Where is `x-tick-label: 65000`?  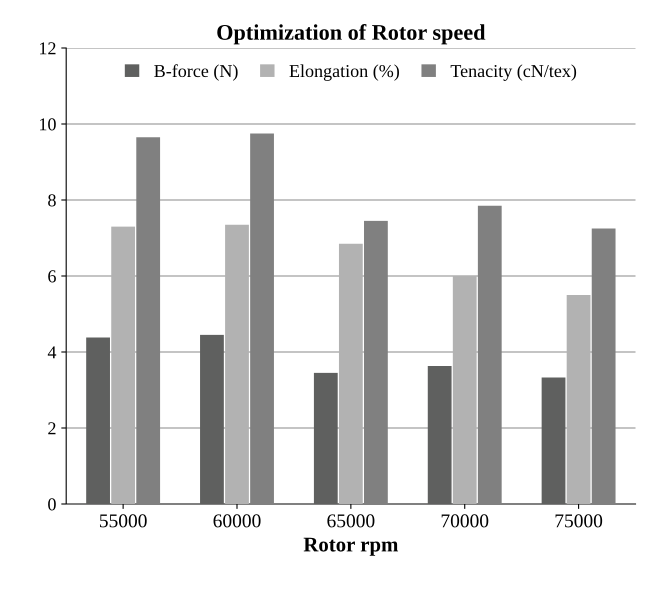
x-tick-label: 65000 is located at coordinates (350, 521).